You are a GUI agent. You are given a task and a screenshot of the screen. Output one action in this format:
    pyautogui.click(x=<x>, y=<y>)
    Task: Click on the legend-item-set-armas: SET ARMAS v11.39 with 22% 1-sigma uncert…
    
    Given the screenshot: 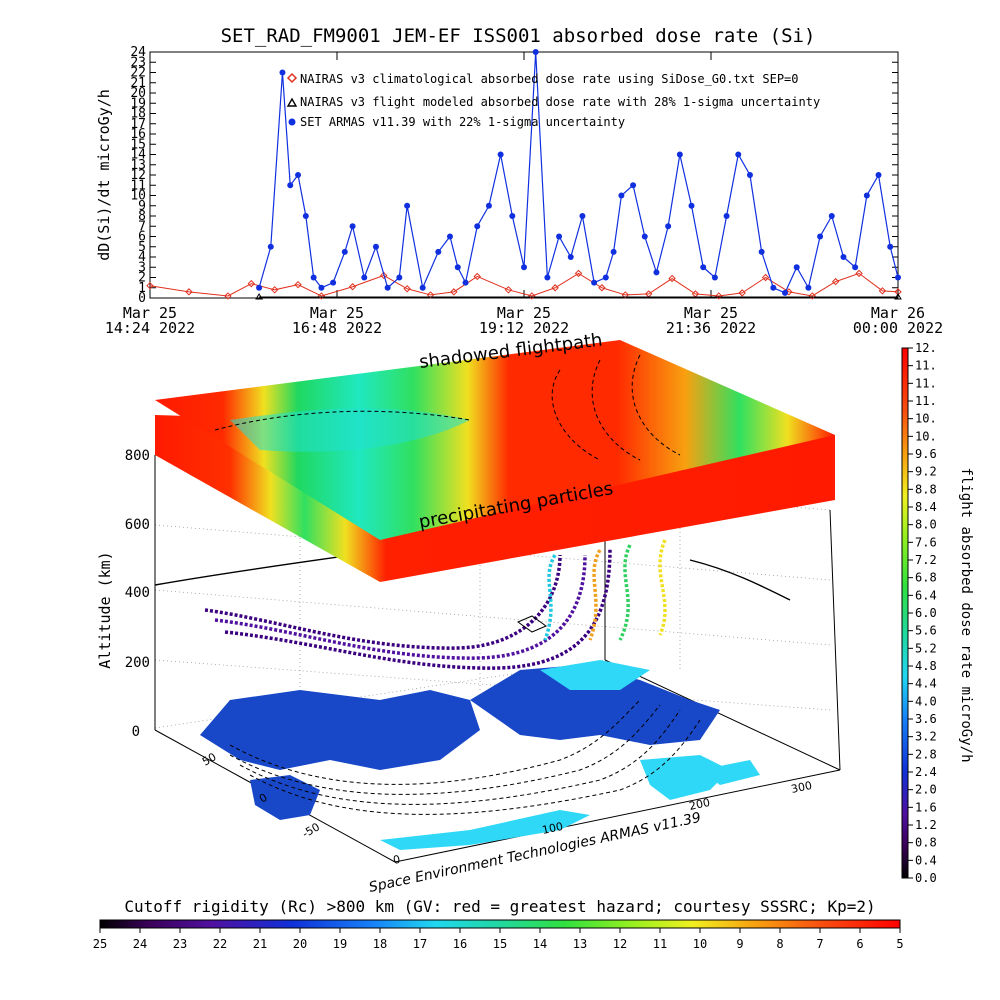 What is the action you would take?
    pyautogui.click(x=456, y=122)
    